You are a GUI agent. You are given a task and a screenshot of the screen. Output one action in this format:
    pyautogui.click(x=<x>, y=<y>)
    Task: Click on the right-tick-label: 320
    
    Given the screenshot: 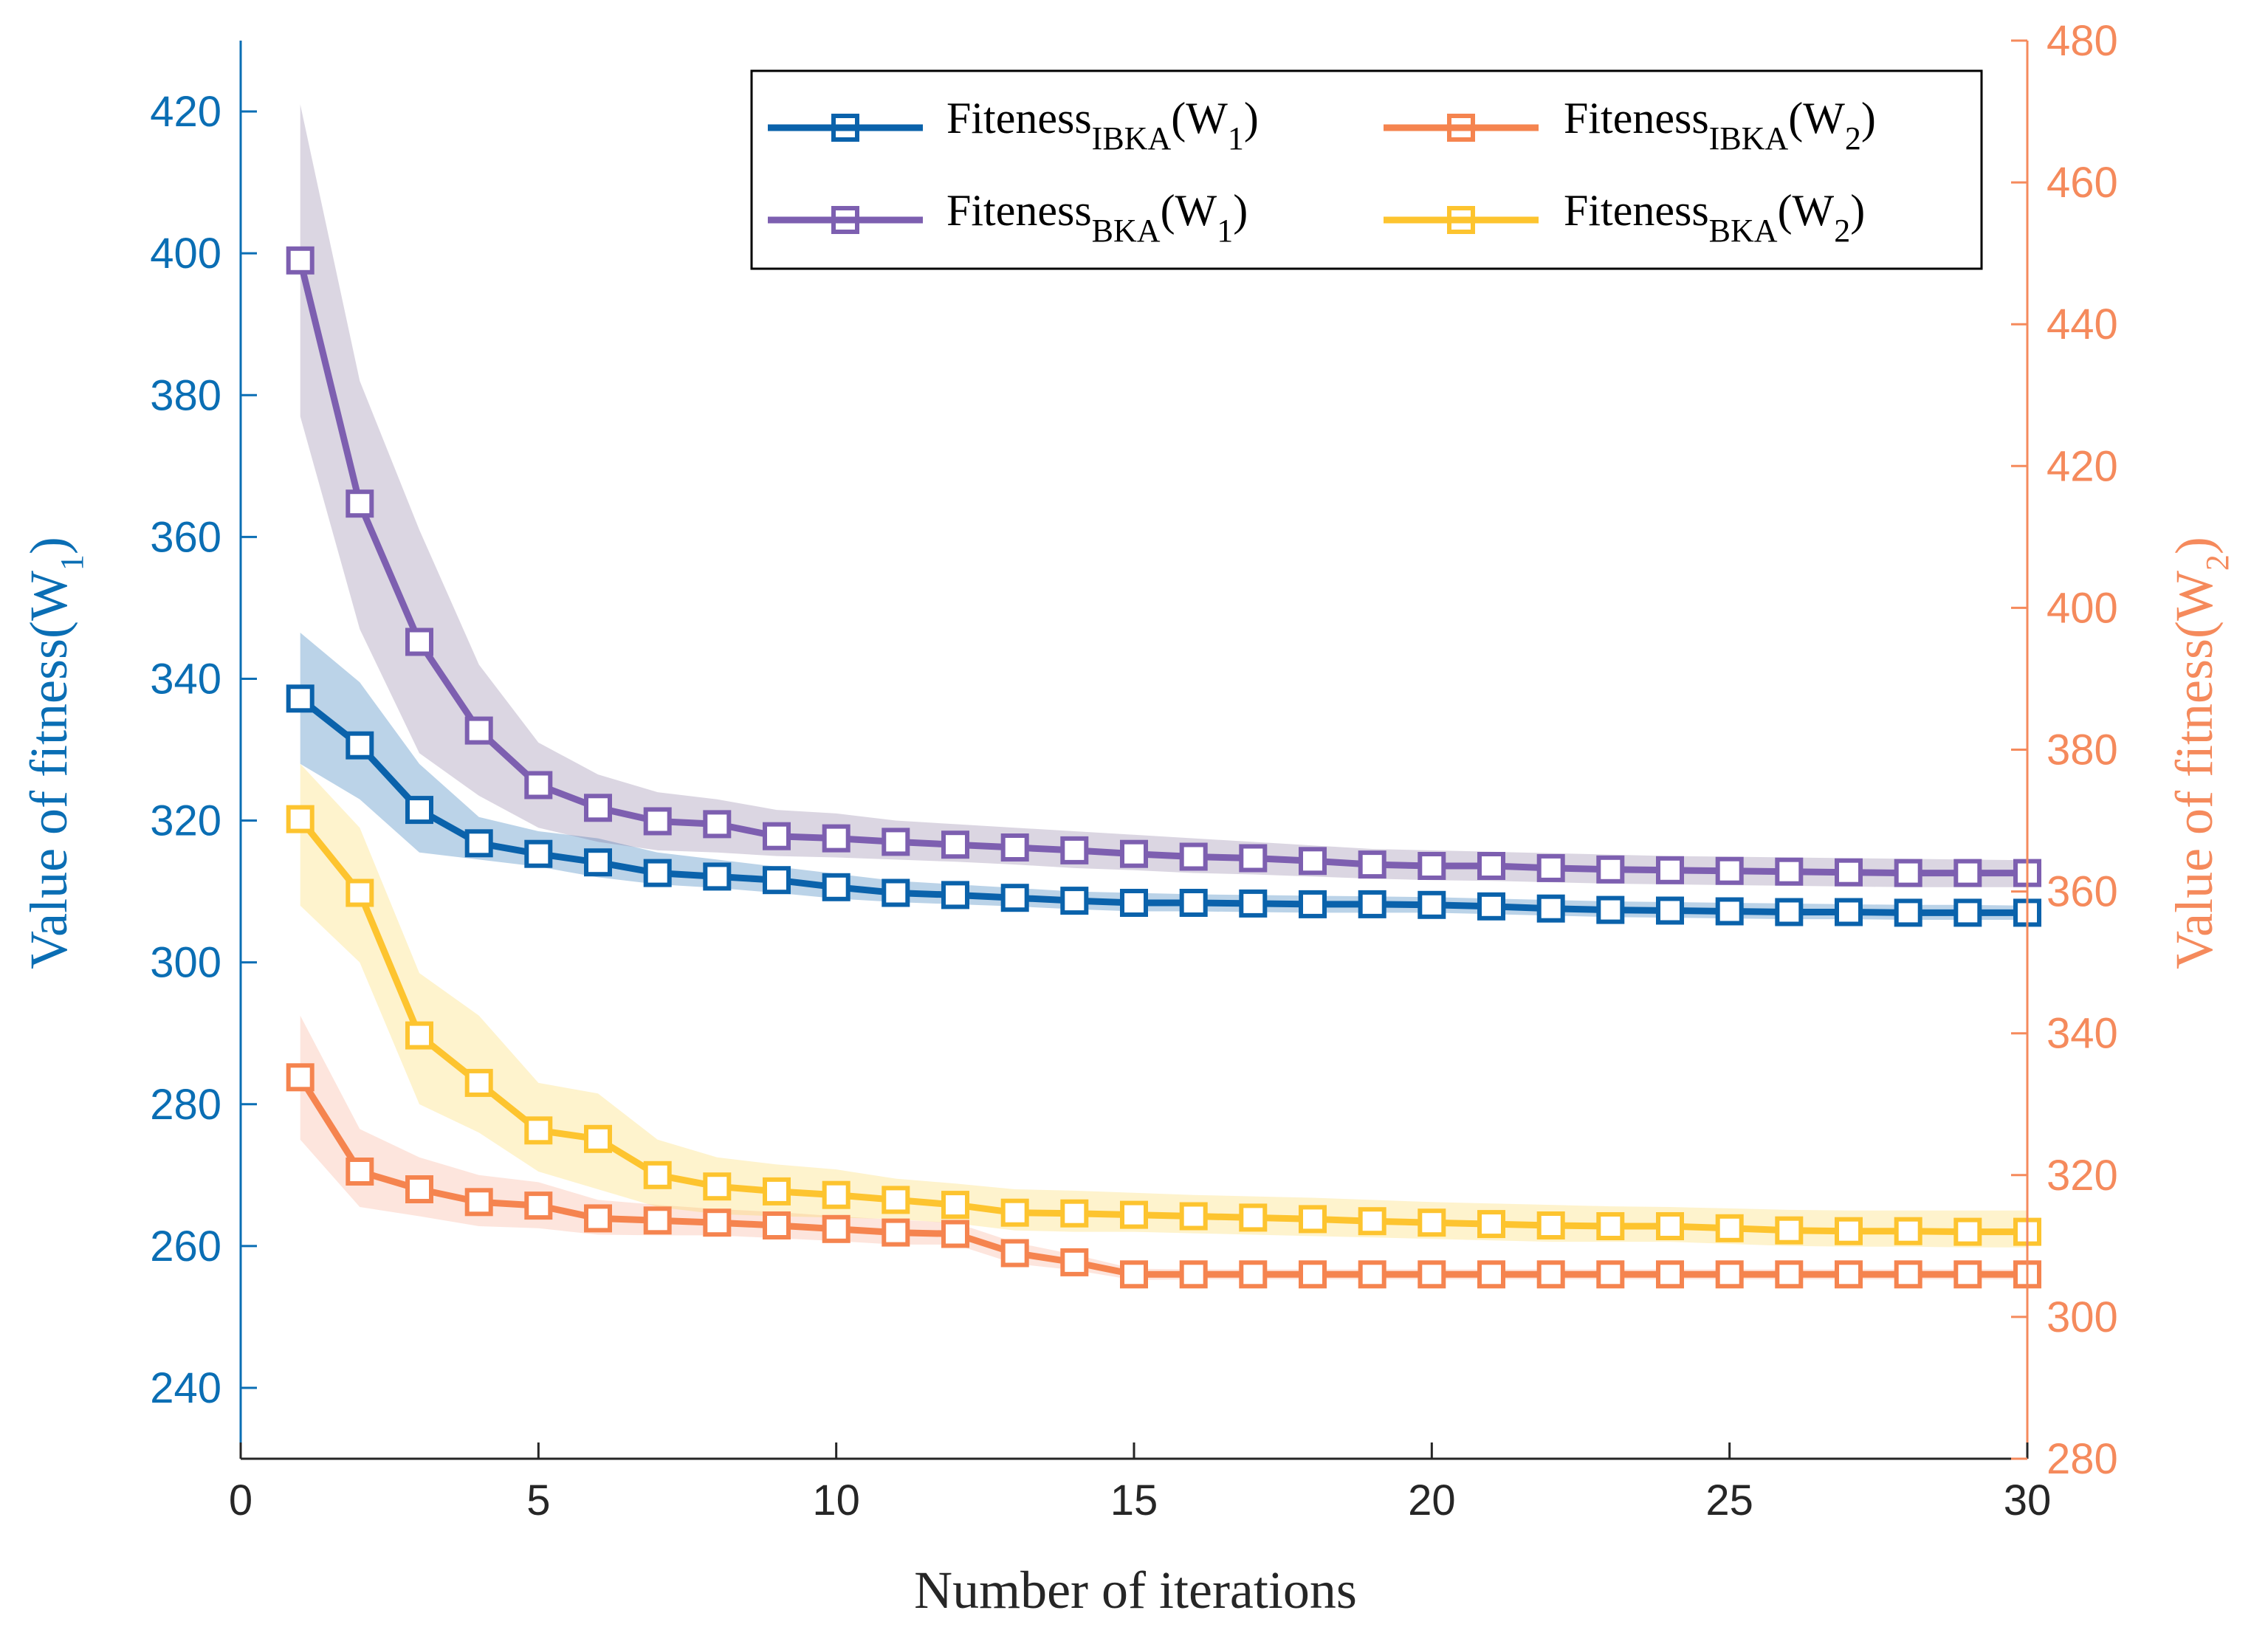 What is the action you would take?
    pyautogui.click(x=2082, y=1176)
    